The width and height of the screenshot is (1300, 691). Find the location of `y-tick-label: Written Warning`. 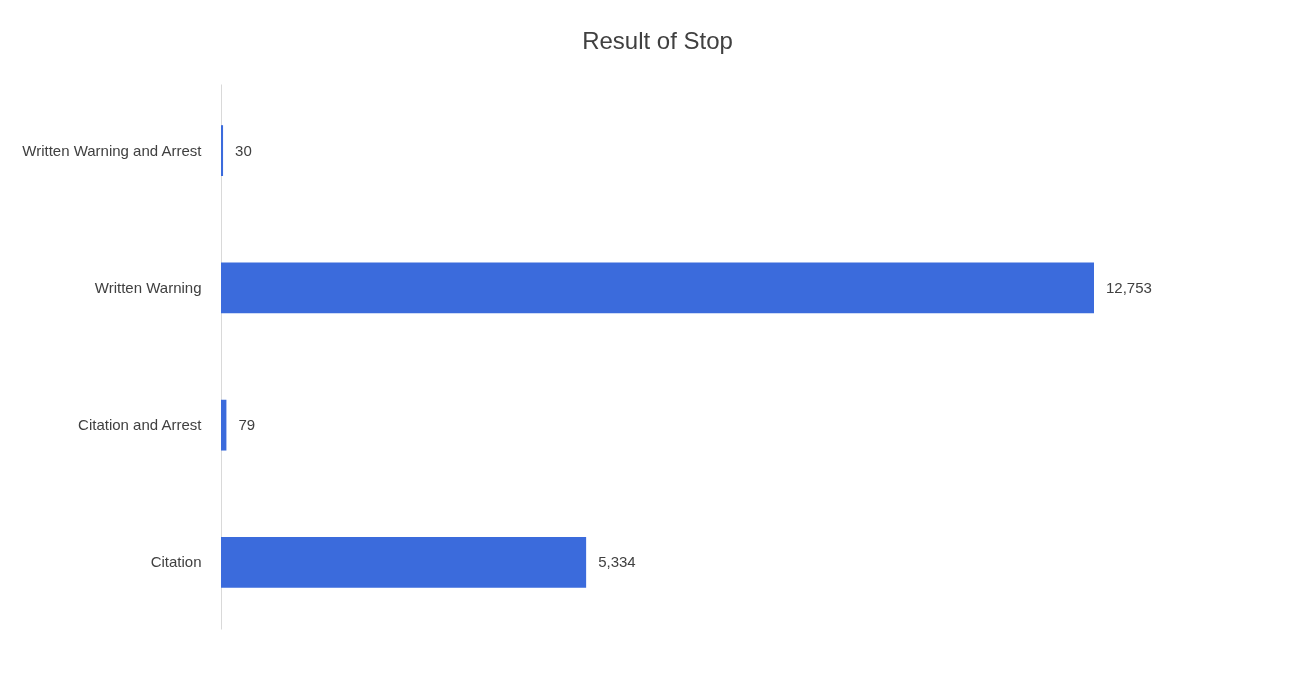

y-tick-label: Written Warning is located at coordinates (148, 287).